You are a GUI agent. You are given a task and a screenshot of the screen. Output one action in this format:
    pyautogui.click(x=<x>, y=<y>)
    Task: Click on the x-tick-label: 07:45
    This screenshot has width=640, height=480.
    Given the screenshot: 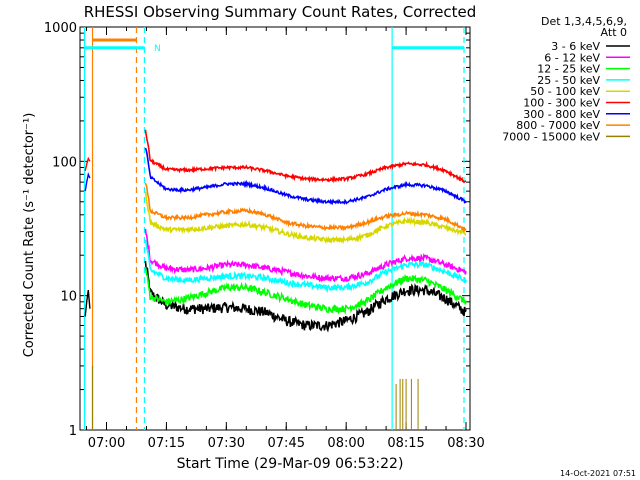 What is the action you would take?
    pyautogui.click(x=286, y=443)
    